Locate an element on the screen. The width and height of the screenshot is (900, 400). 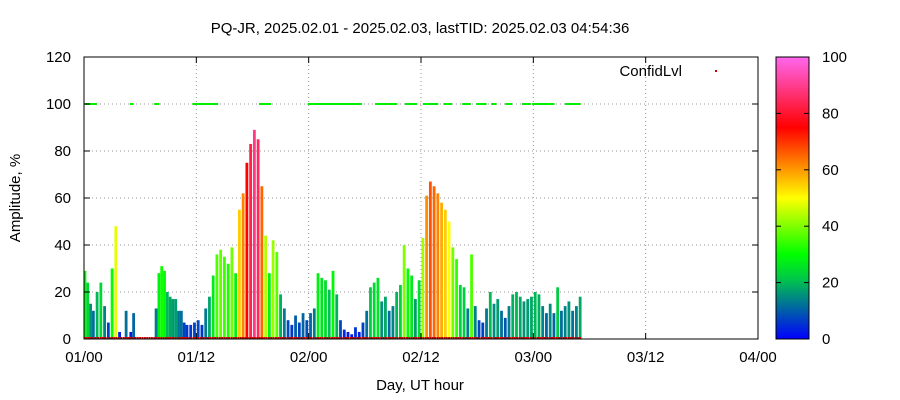
legend-label: ConfidLvl is located at coordinates (650, 71).